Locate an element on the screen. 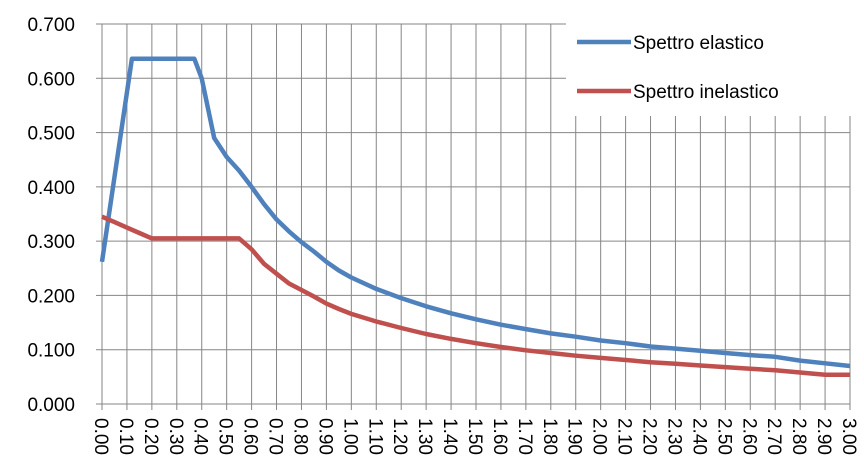 This screenshot has width=864, height=474. x-tick-label: 0.80 is located at coordinates (299, 436).